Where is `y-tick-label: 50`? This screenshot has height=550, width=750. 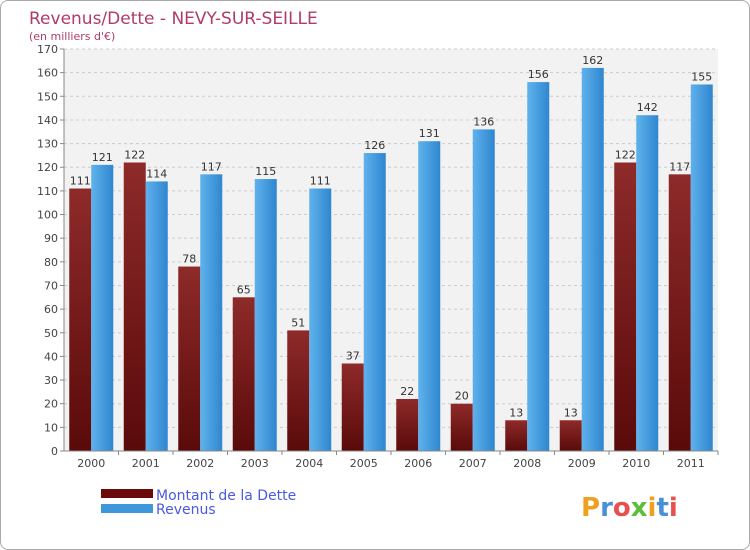 y-tick-label: 50 is located at coordinates (51, 333).